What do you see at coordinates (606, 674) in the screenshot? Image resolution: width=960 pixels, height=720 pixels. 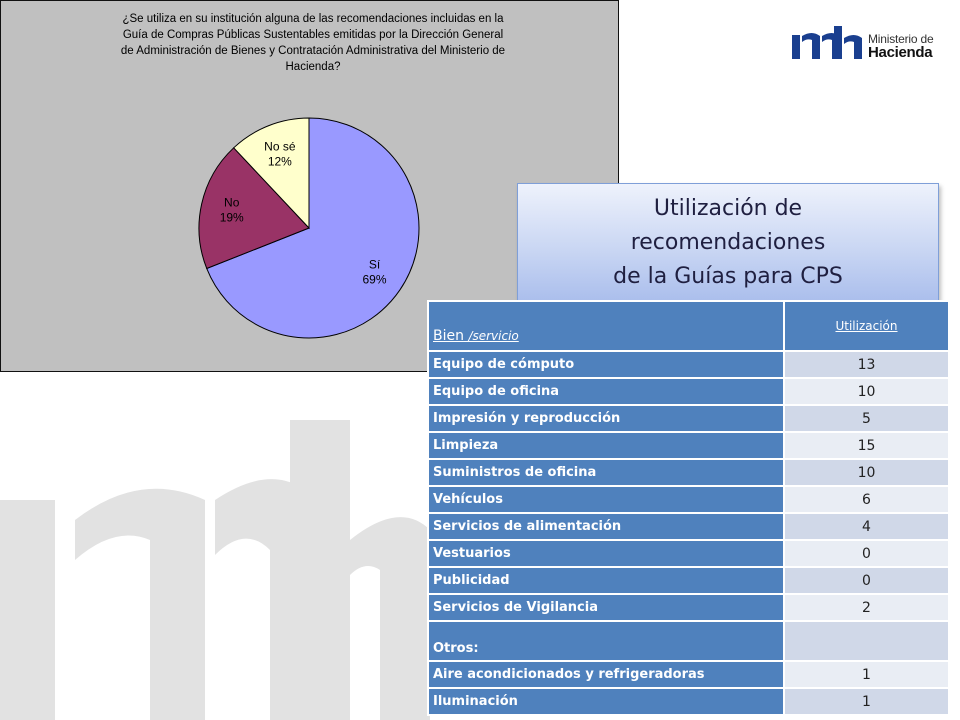 I see `row-item-name: Aire acondicionados y refrigeradoras` at bounding box center [606, 674].